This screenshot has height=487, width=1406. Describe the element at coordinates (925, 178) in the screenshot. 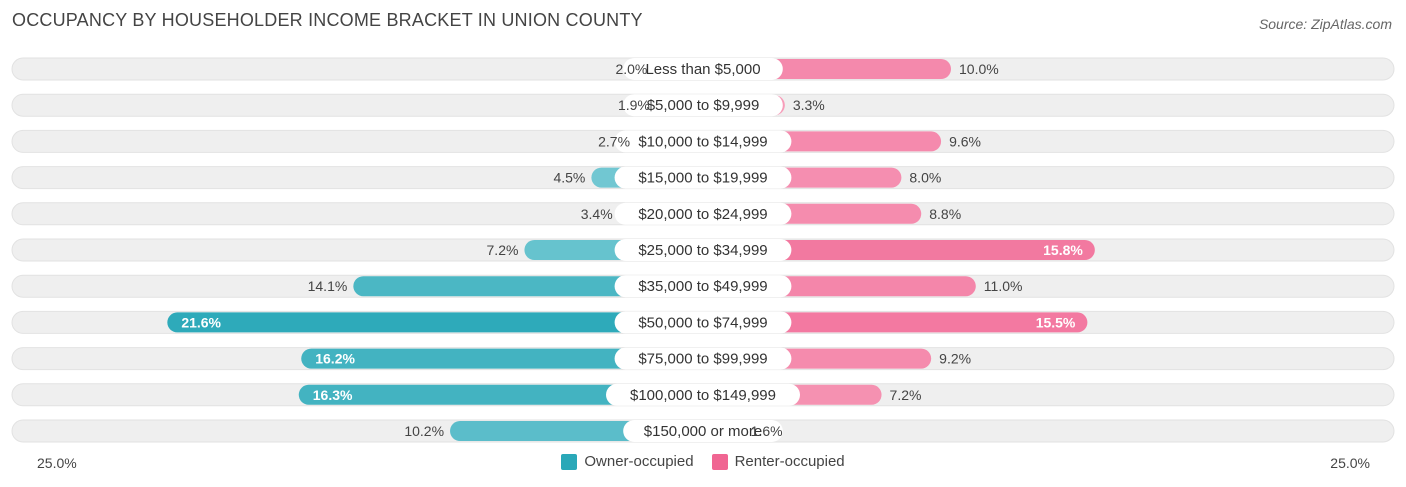

I see `renter-value-label: 8.0%` at that location.